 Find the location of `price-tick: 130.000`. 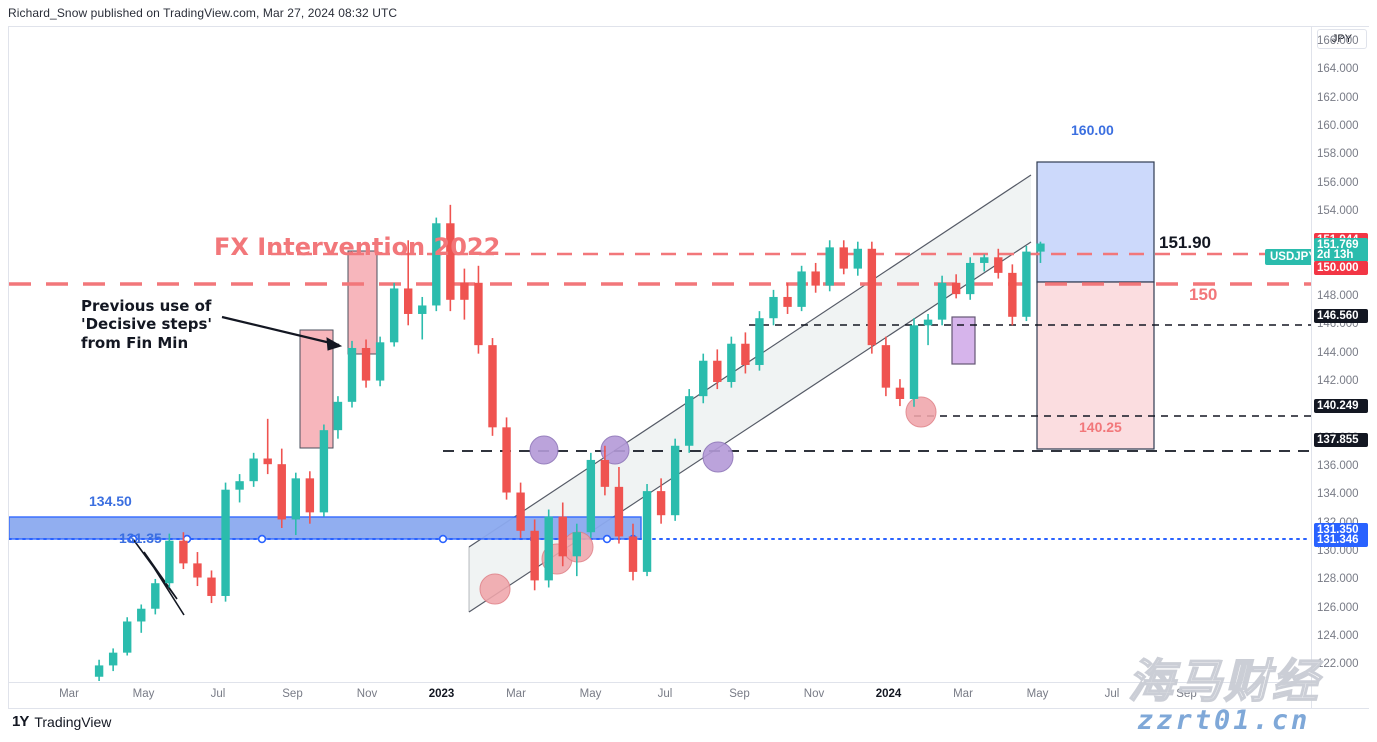

price-tick: 130.000 is located at coordinates (1338, 551).